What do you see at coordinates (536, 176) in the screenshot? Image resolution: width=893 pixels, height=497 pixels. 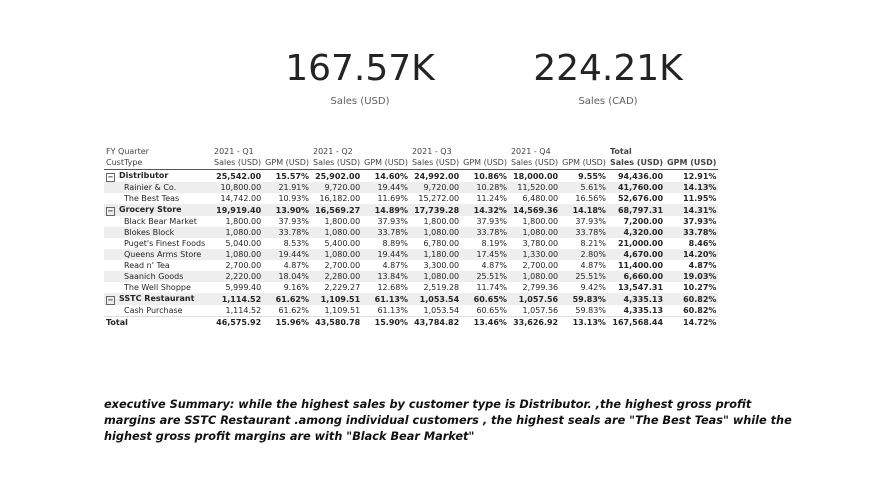 I see `sales-cell: 18,000.00` at bounding box center [536, 176].